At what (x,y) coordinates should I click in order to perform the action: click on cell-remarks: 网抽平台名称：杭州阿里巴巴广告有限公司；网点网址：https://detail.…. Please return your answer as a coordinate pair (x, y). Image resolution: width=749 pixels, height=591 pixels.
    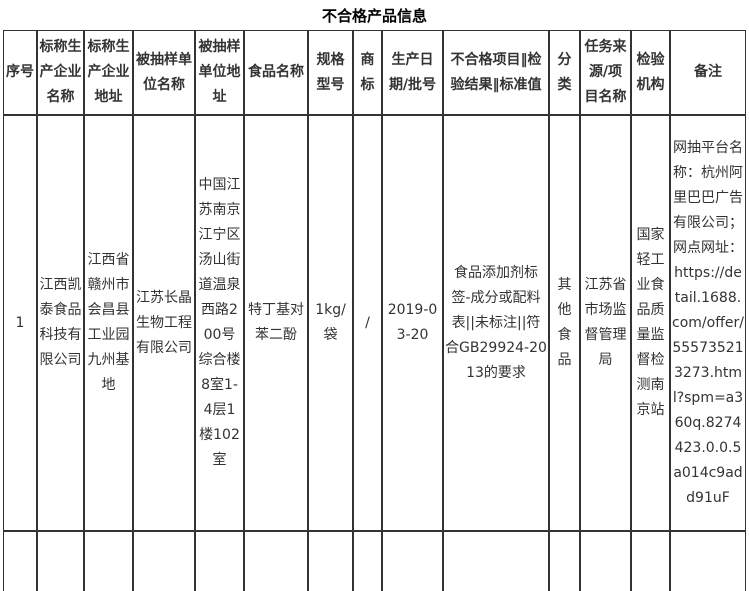
    Looking at the image, I should click on (708, 323).